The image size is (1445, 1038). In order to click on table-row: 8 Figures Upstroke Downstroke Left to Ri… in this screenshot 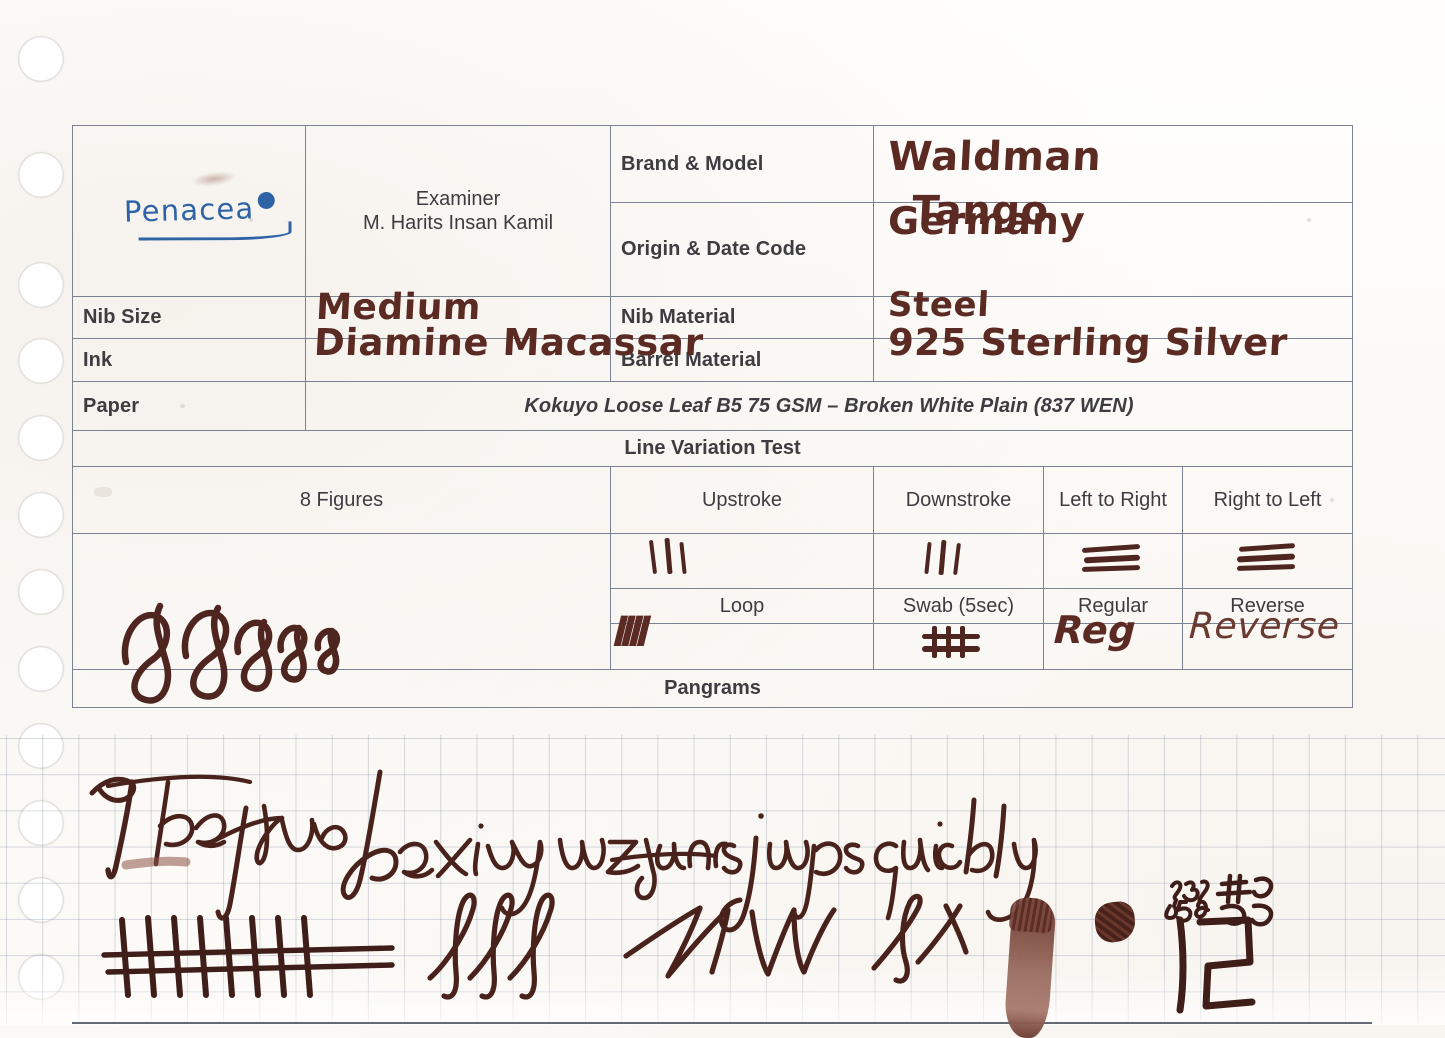, I will do `click(712, 500)`.